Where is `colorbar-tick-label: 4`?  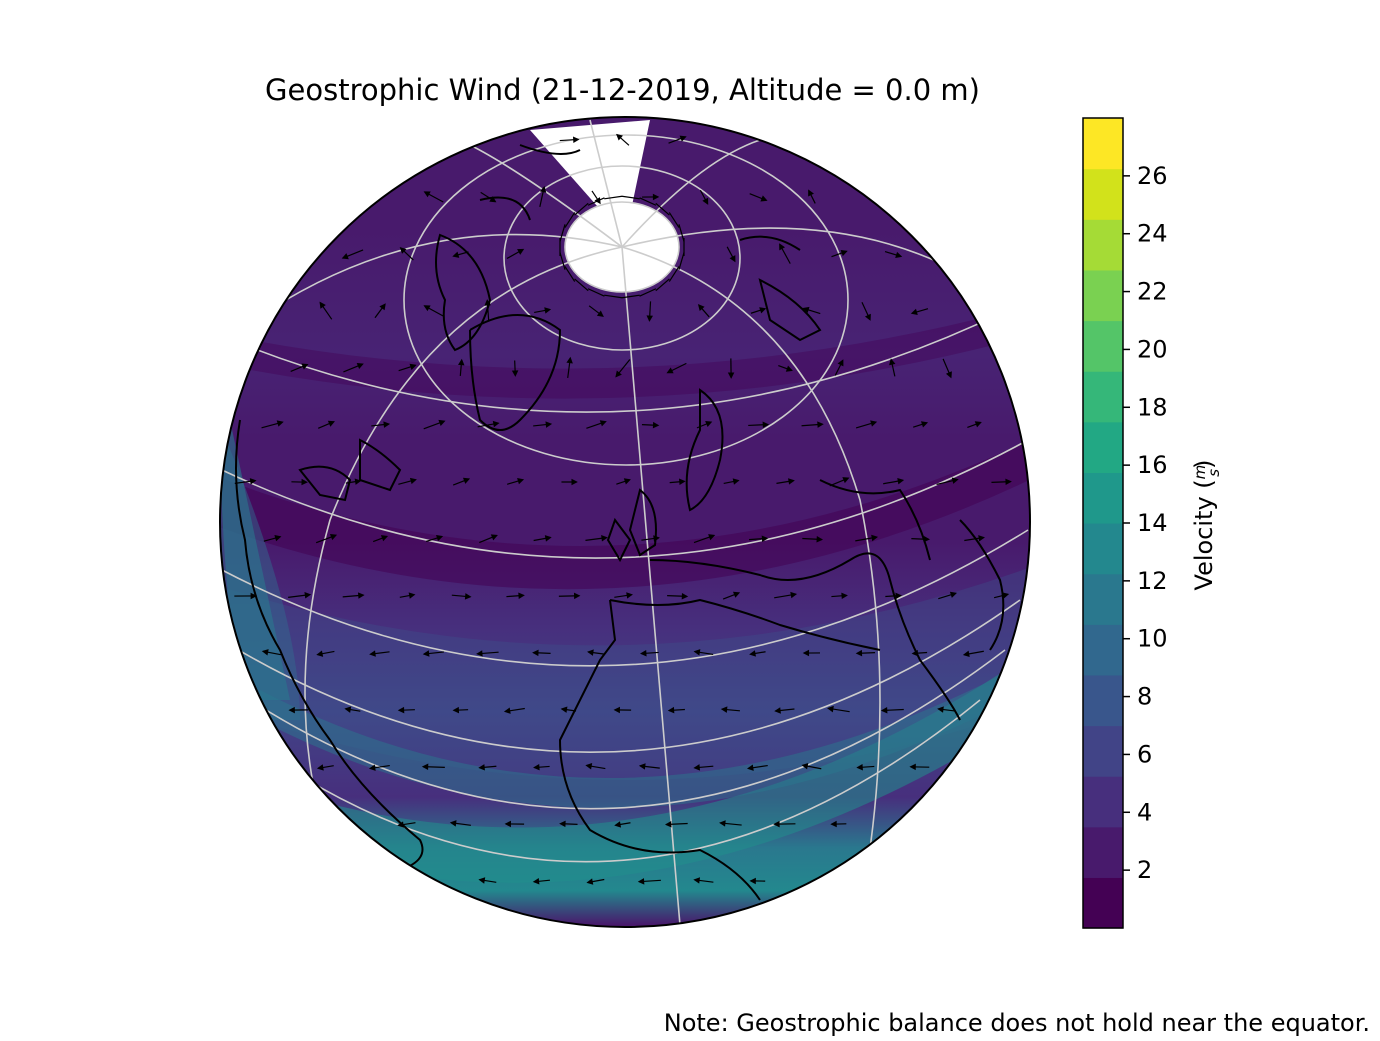 colorbar-tick-label: 4 is located at coordinates (1144, 812).